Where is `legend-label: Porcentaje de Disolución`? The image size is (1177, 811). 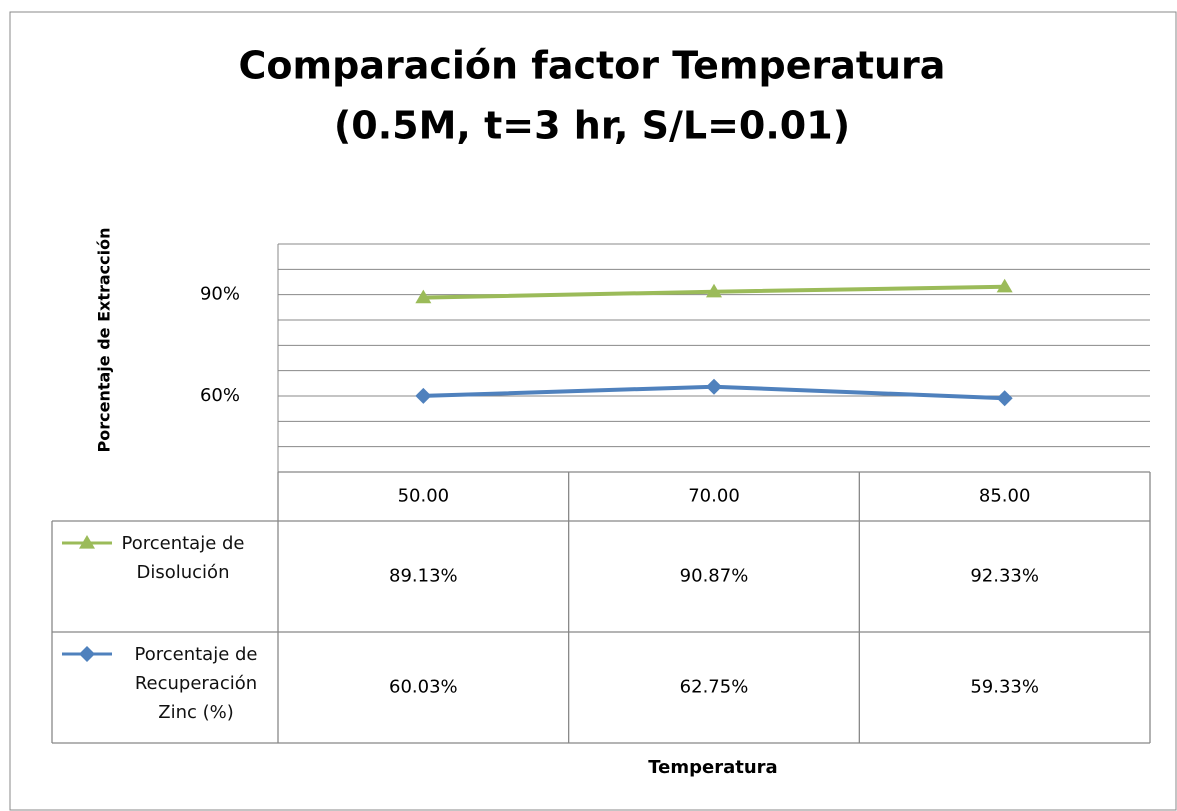 legend-label: Porcentaje de Disolución is located at coordinates (183, 558).